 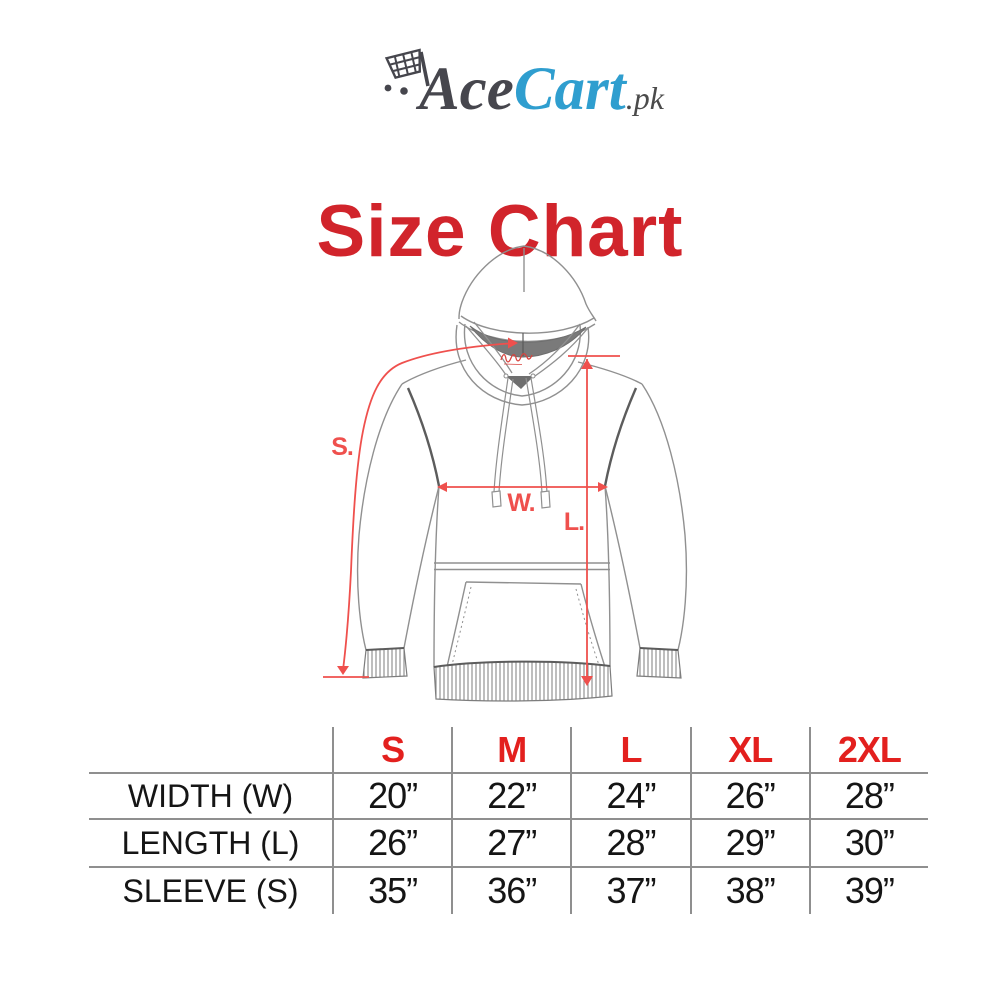 I want to click on hoodie-outline, so click(x=522, y=456).